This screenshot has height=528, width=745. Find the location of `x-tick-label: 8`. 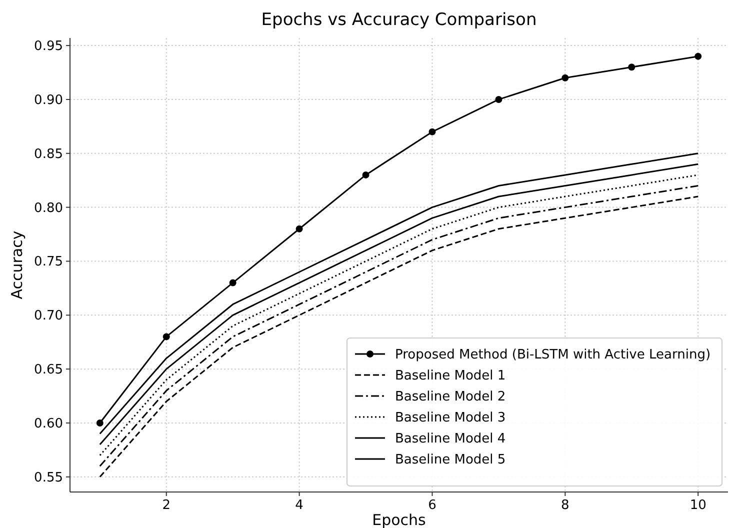

x-tick-label: 8 is located at coordinates (565, 505).